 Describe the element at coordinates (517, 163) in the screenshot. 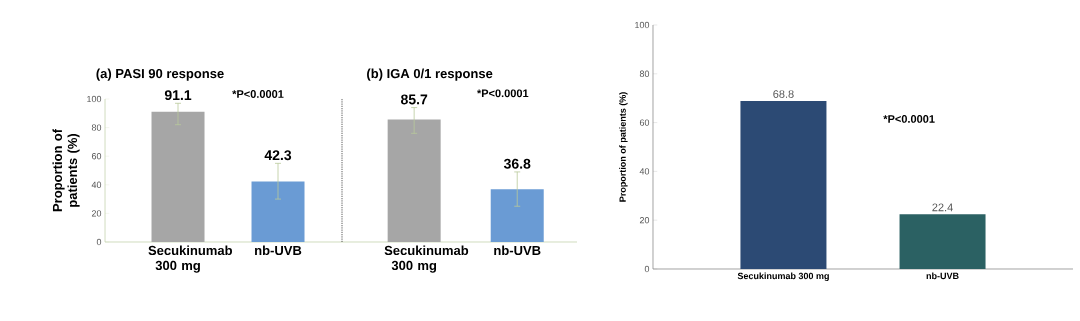

I see `data-label: 36.8` at that location.